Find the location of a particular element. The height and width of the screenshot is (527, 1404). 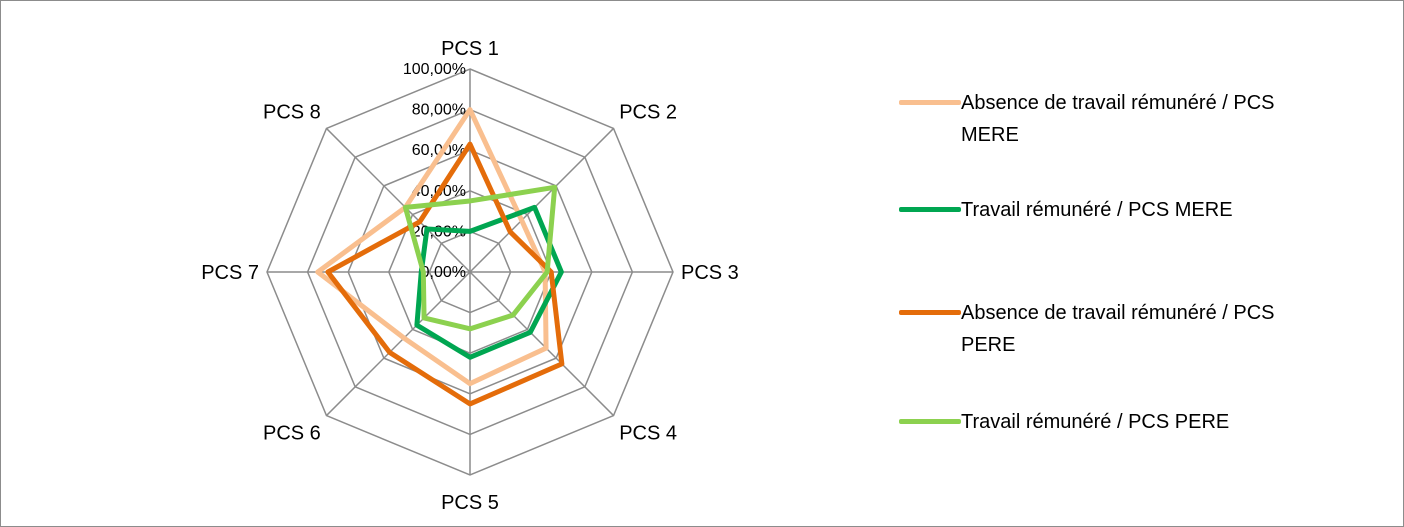

category-label-6: PCS 6 is located at coordinates (292, 434).